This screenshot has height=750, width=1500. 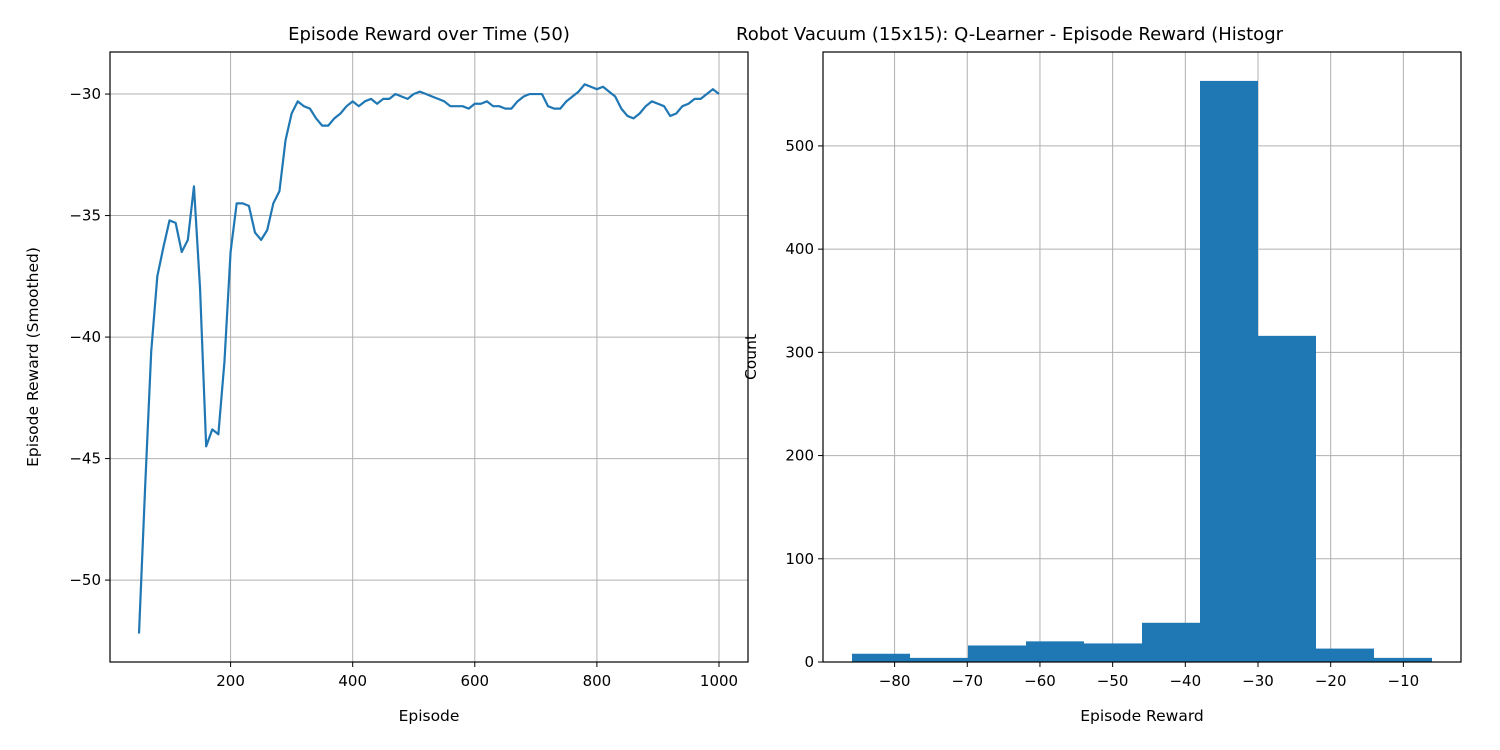 What do you see at coordinates (799, 456) in the screenshot?
I see `y-tick-label: 200` at bounding box center [799, 456].